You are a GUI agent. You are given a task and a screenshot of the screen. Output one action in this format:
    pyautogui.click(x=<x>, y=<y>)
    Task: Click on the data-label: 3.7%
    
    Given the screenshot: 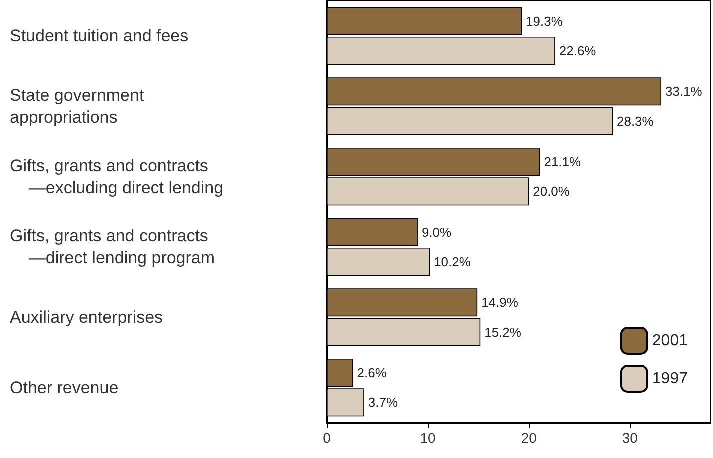 What is the action you would take?
    pyautogui.click(x=383, y=402)
    